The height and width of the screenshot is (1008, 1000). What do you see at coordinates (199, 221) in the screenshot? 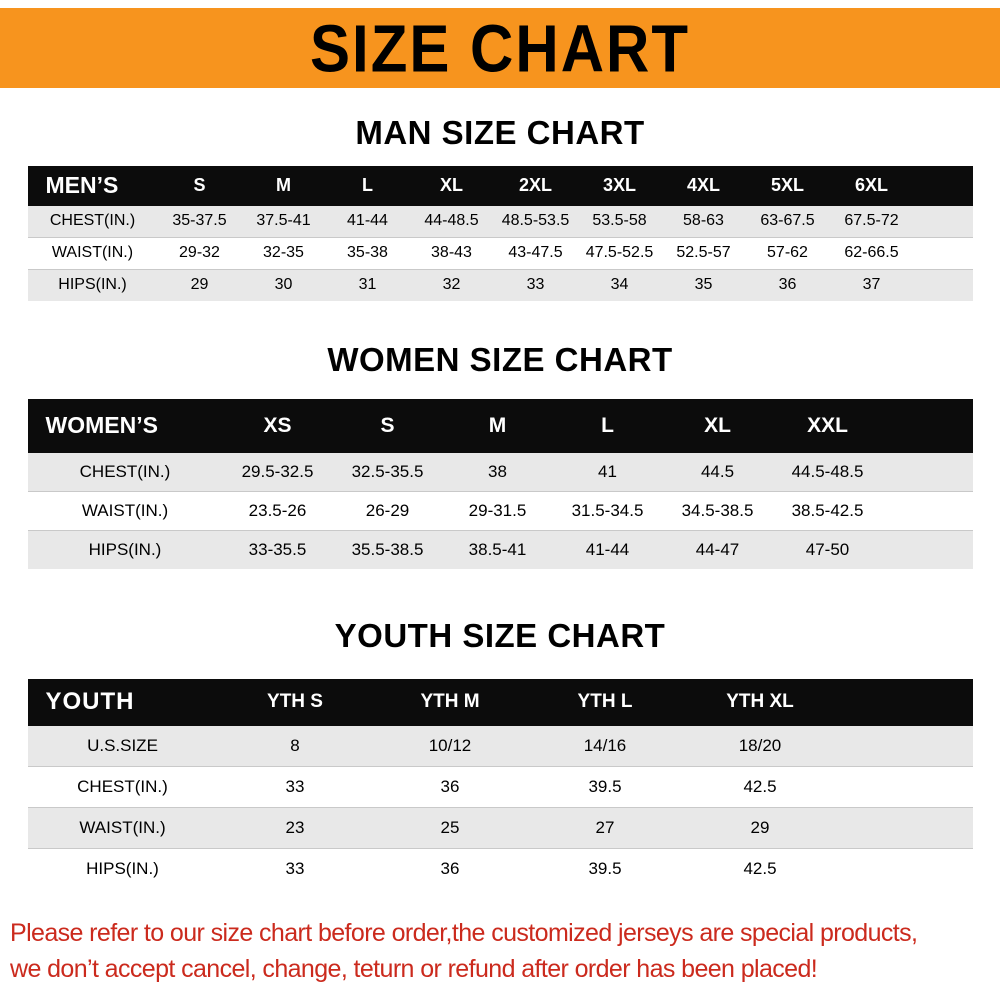
I see `size-value-cell: 35-37.5` at bounding box center [199, 221].